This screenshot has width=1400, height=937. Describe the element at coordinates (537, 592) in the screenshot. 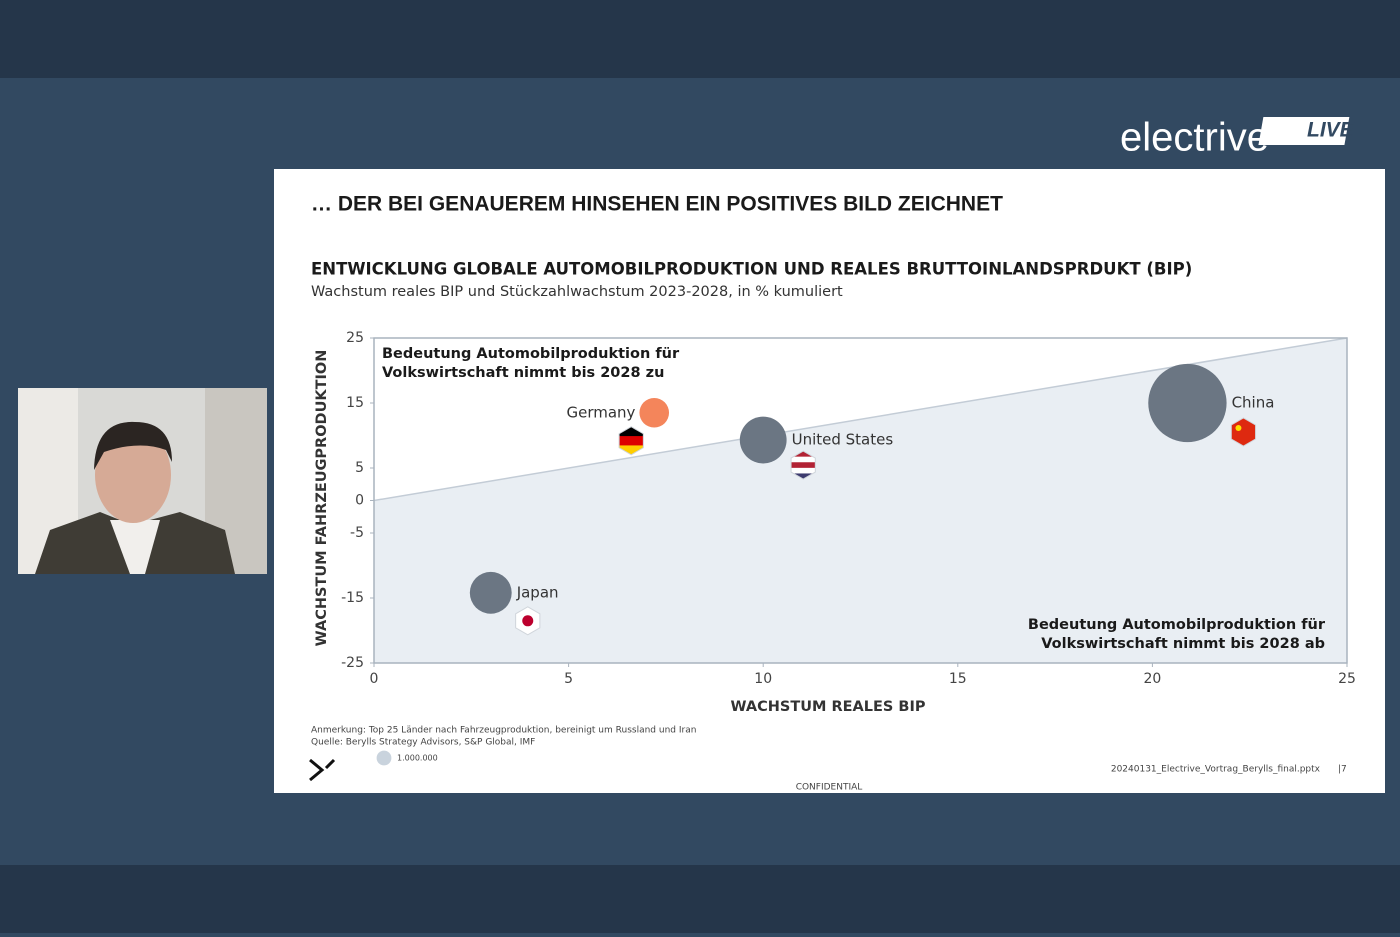

I see `bubble-label: Japan` at that location.